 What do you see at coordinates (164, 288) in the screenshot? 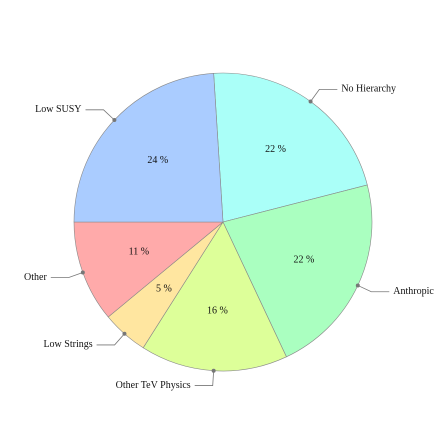
I see `slice-value-label: 5 %` at bounding box center [164, 288].